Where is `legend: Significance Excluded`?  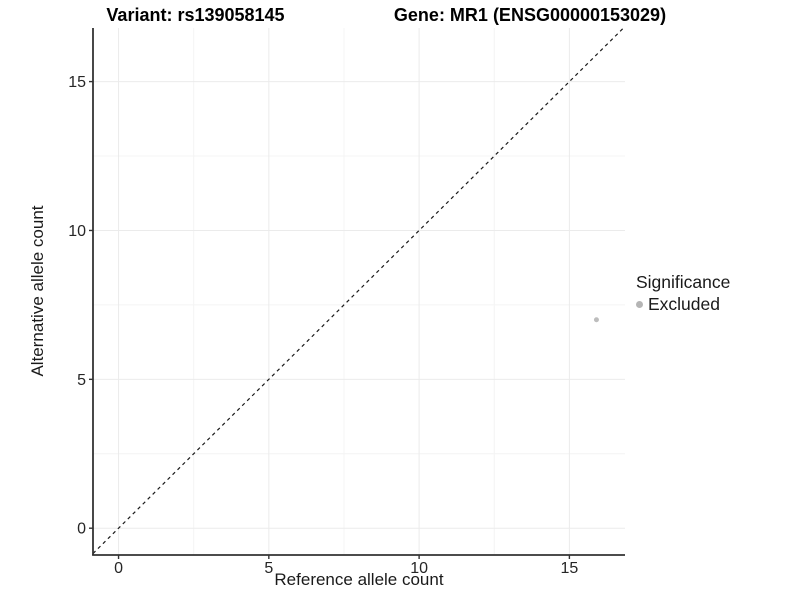 legend: Significance Excluded is located at coordinates (683, 293).